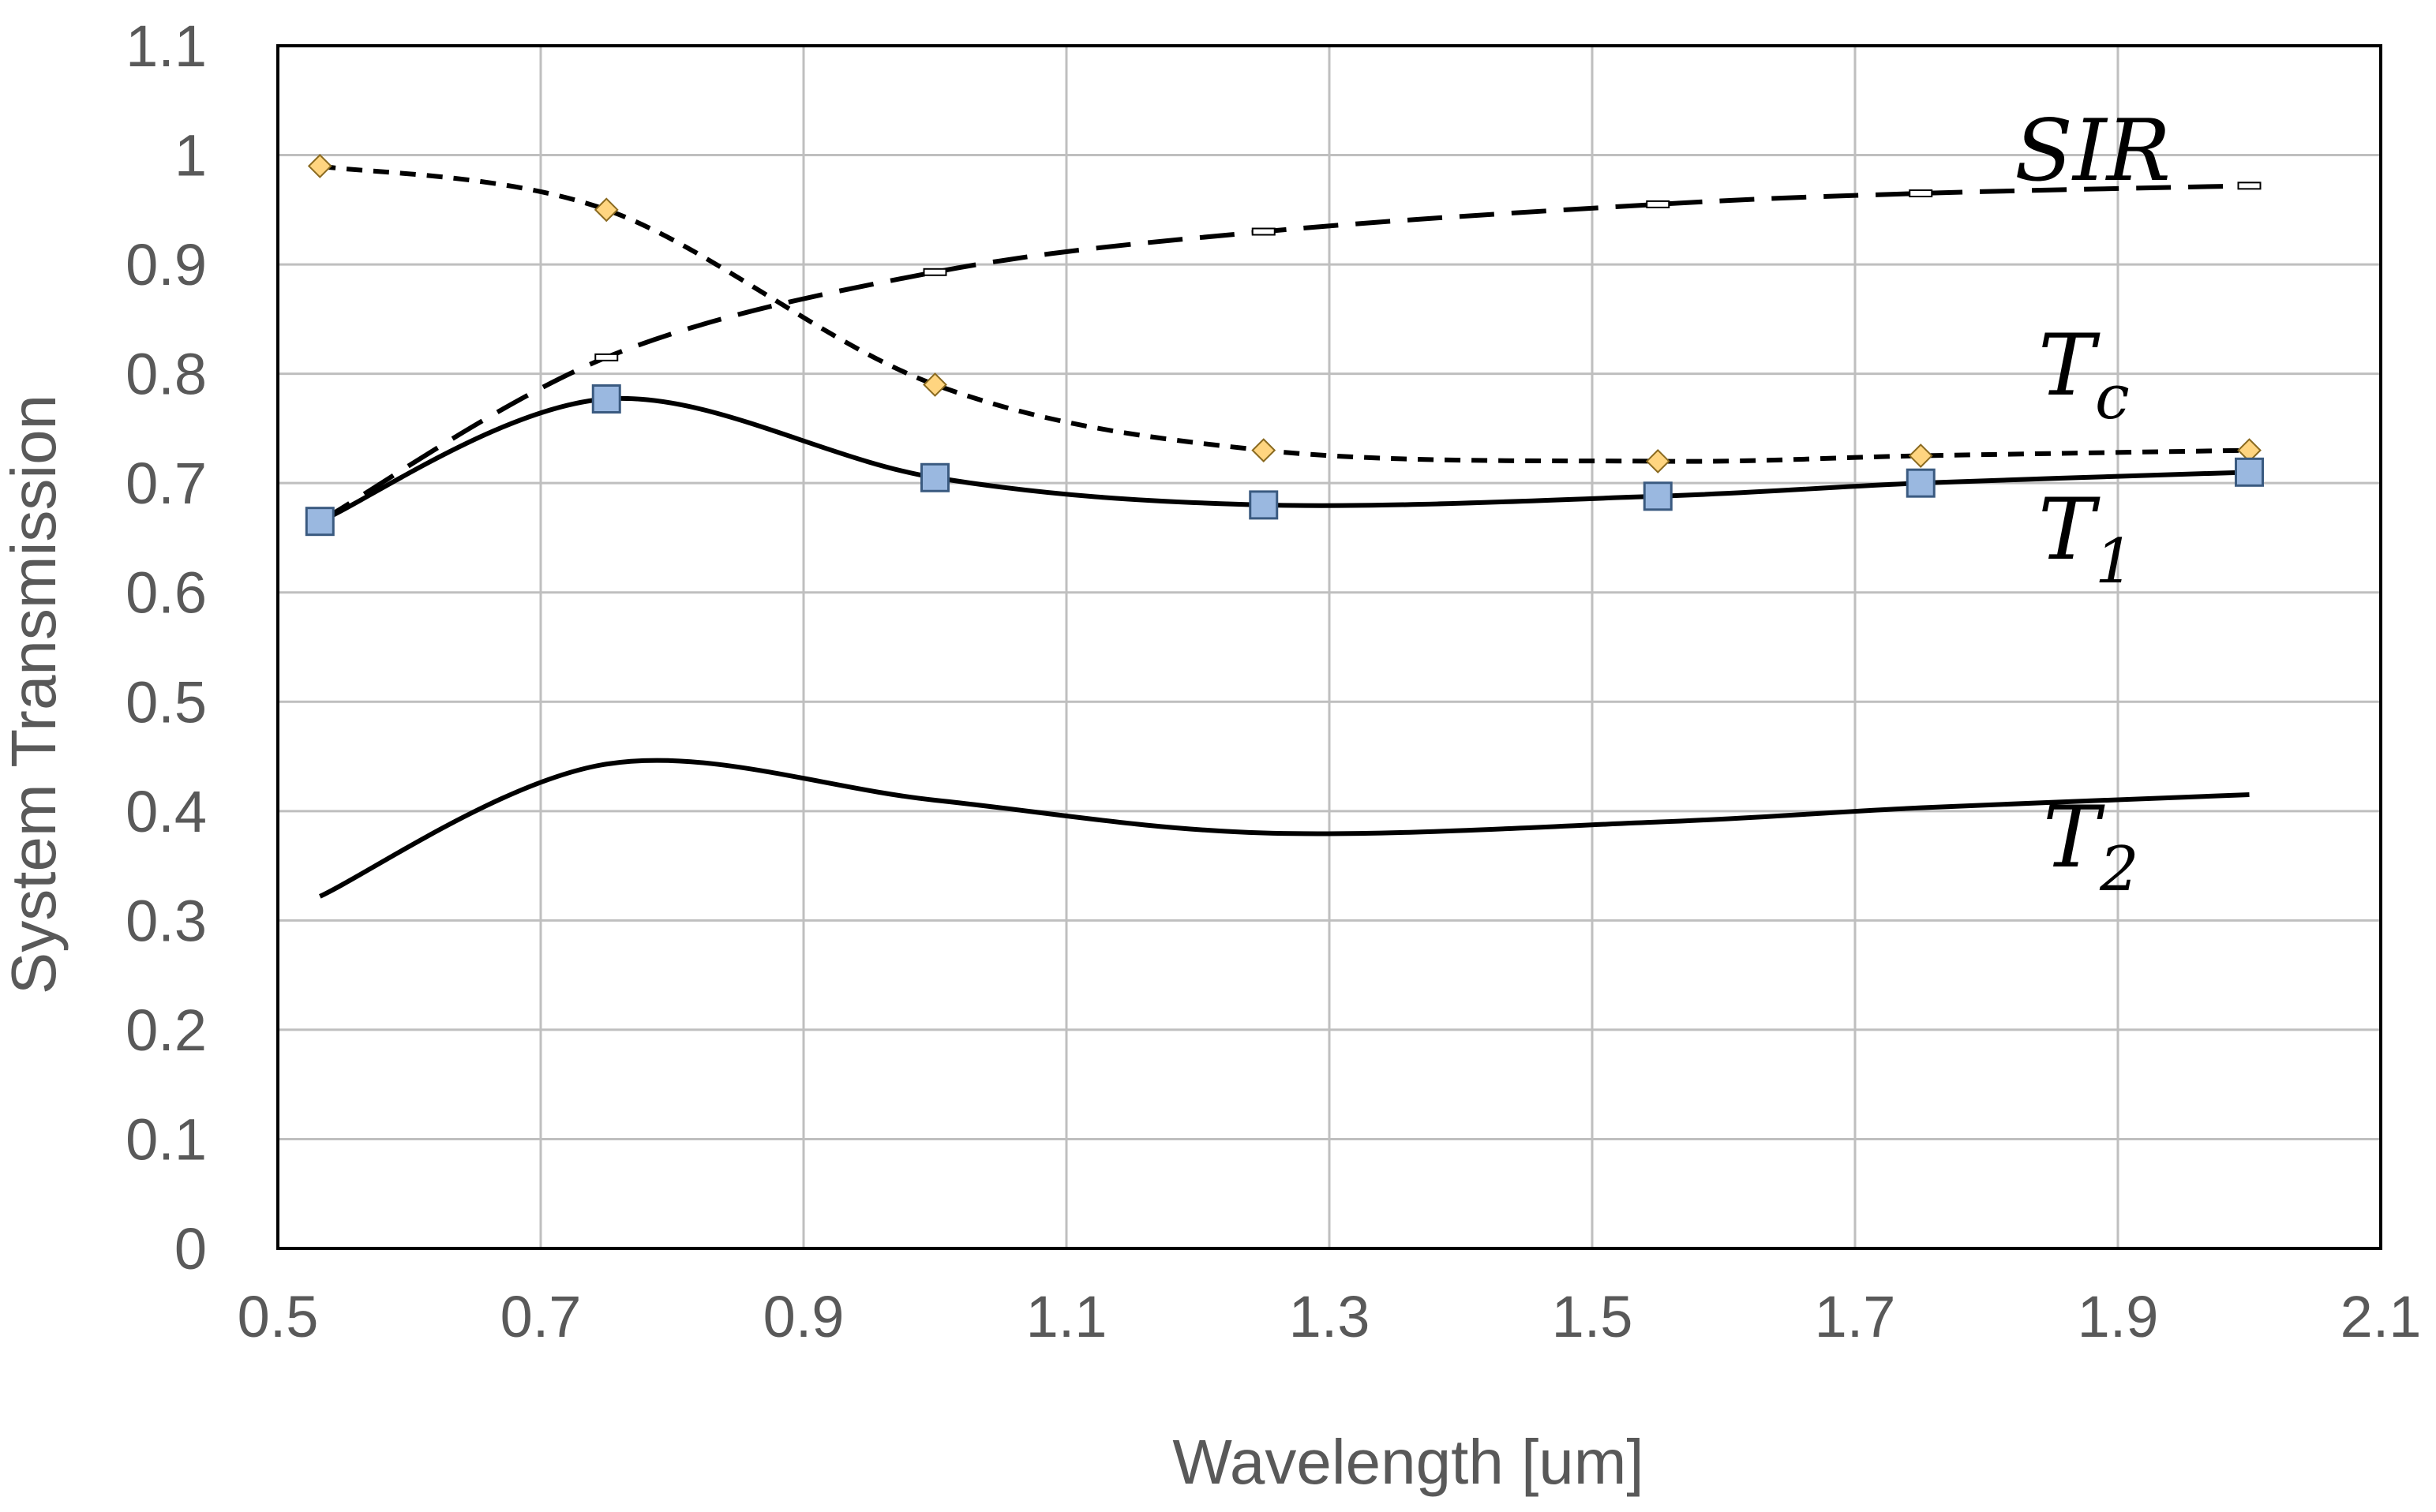 Image resolution: width=2436 pixels, height=1512 pixels. I want to click on y-tick-label: 0.2, so click(166, 1030).